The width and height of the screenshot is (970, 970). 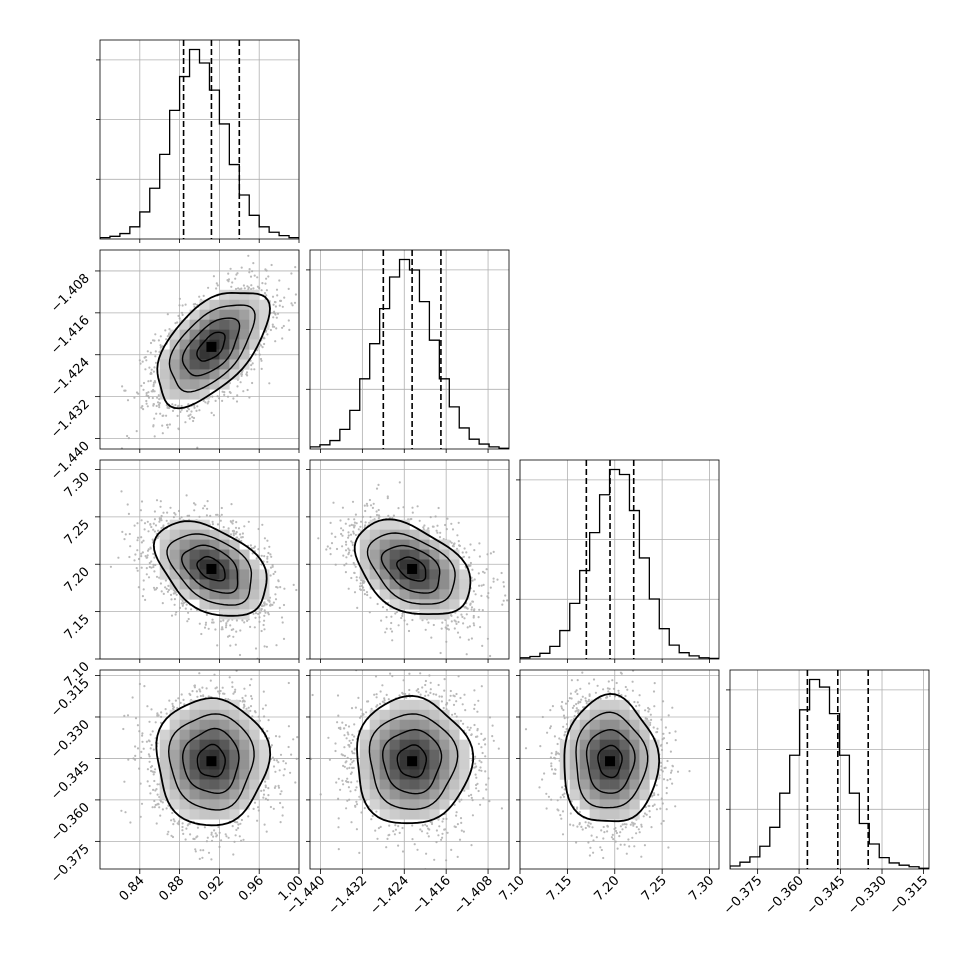 I want to click on scatter-points, so click(x=413, y=569).